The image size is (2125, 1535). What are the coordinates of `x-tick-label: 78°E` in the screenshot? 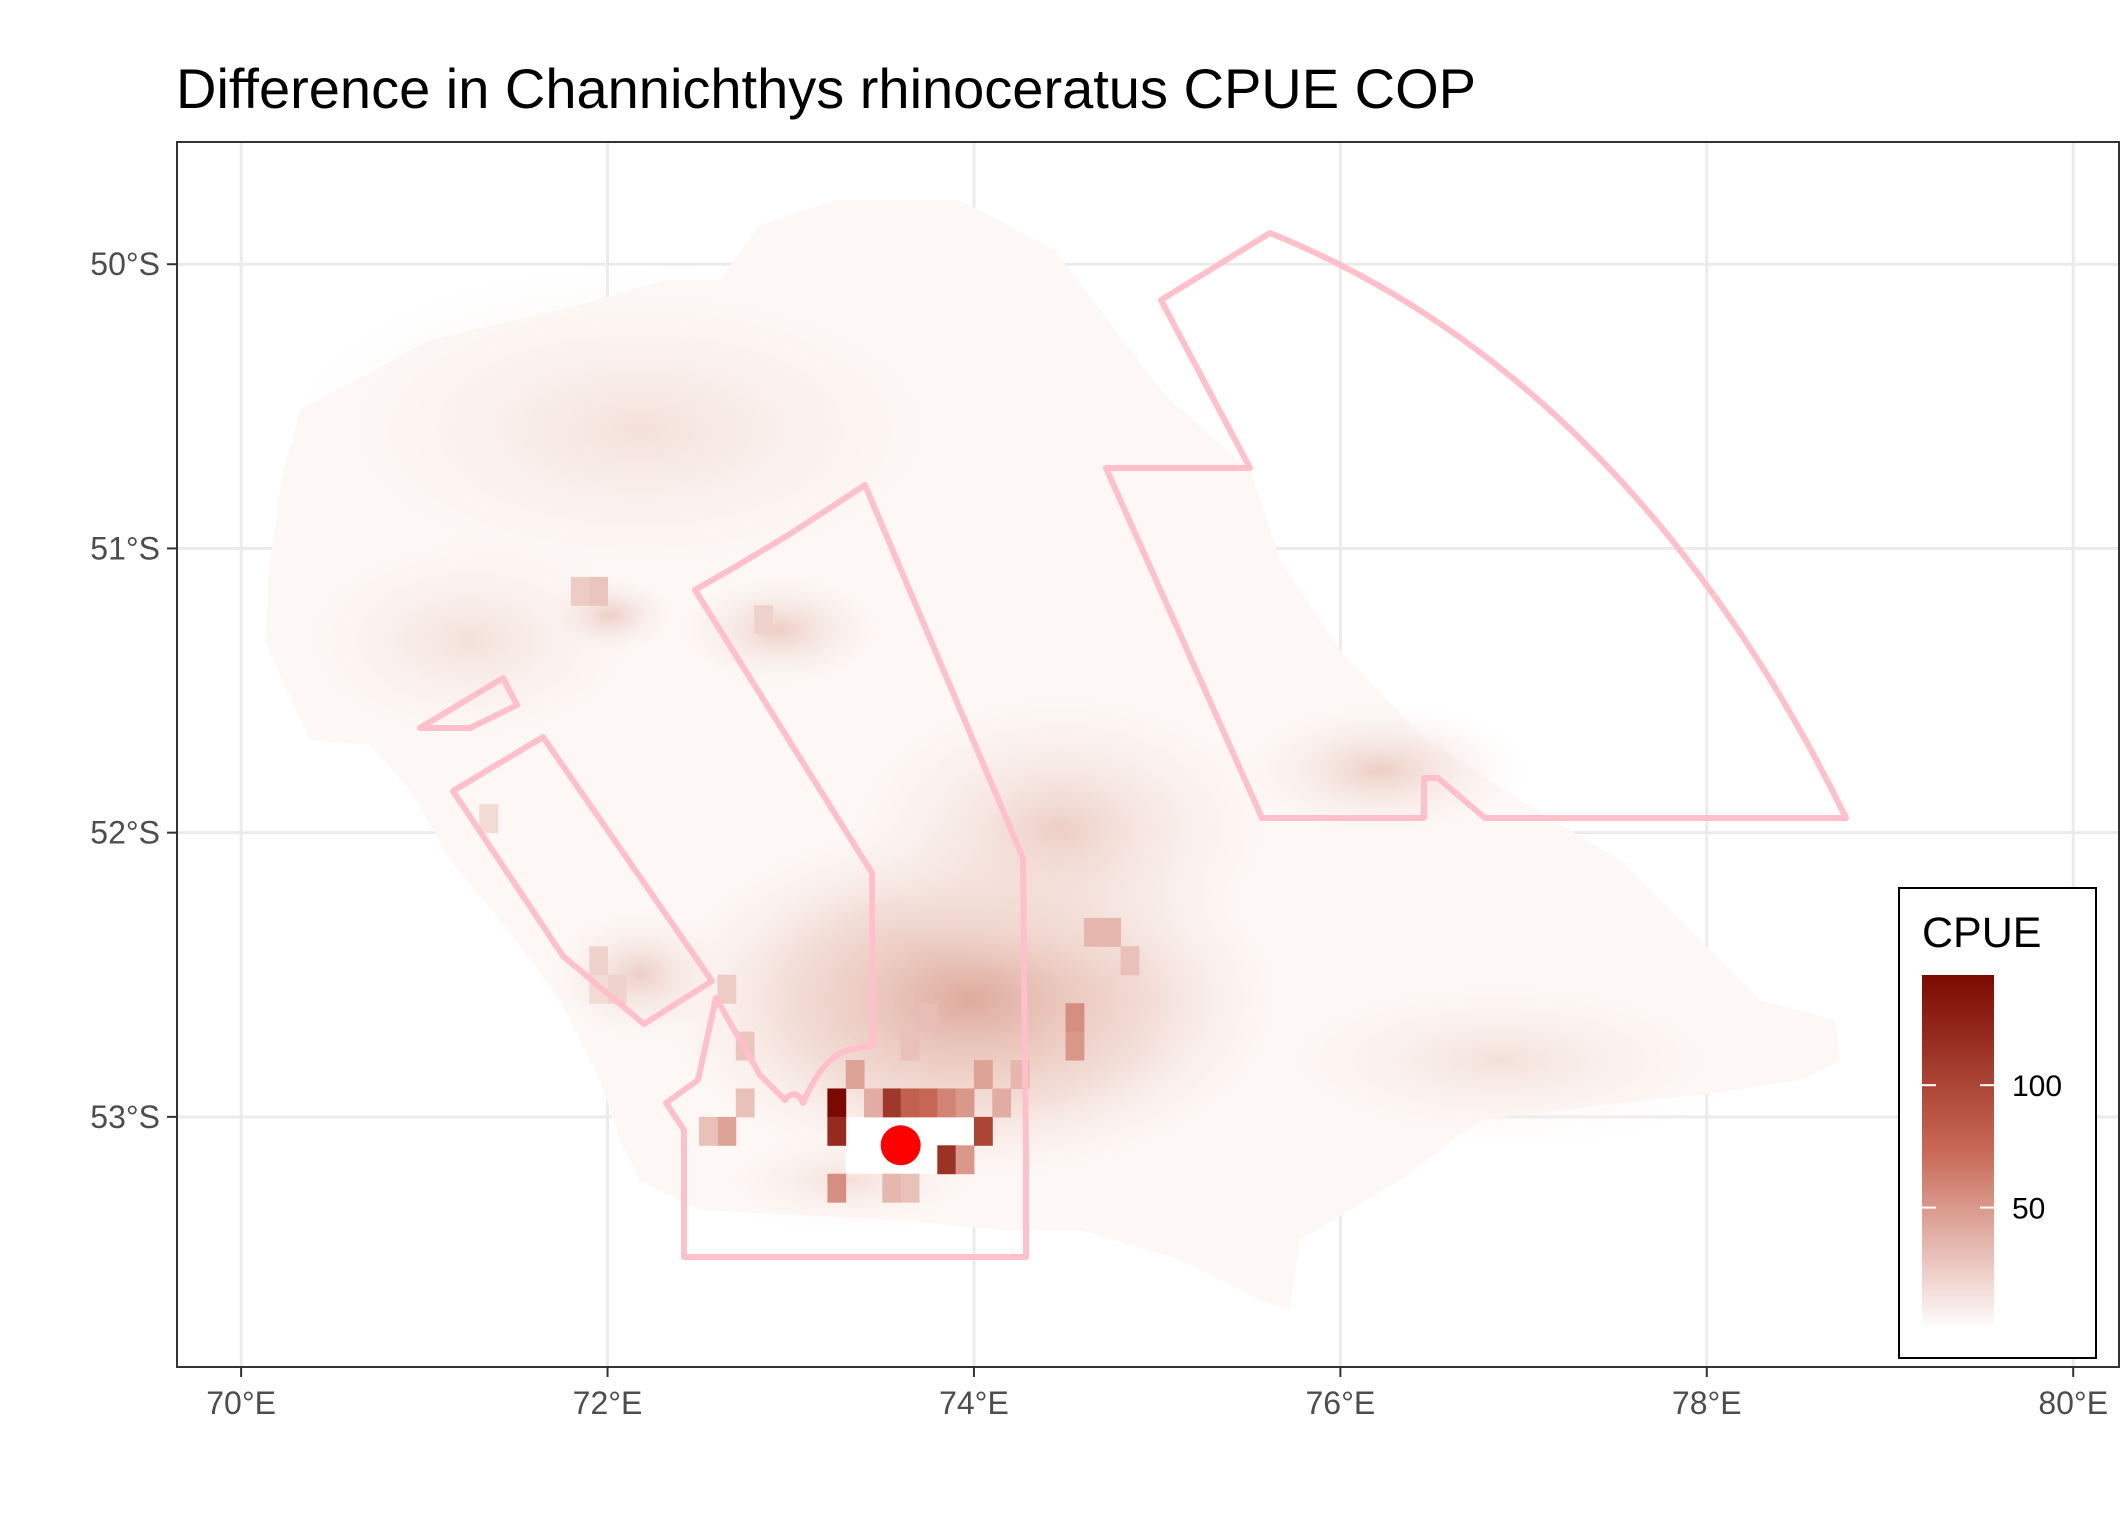 It's located at (1707, 1403).